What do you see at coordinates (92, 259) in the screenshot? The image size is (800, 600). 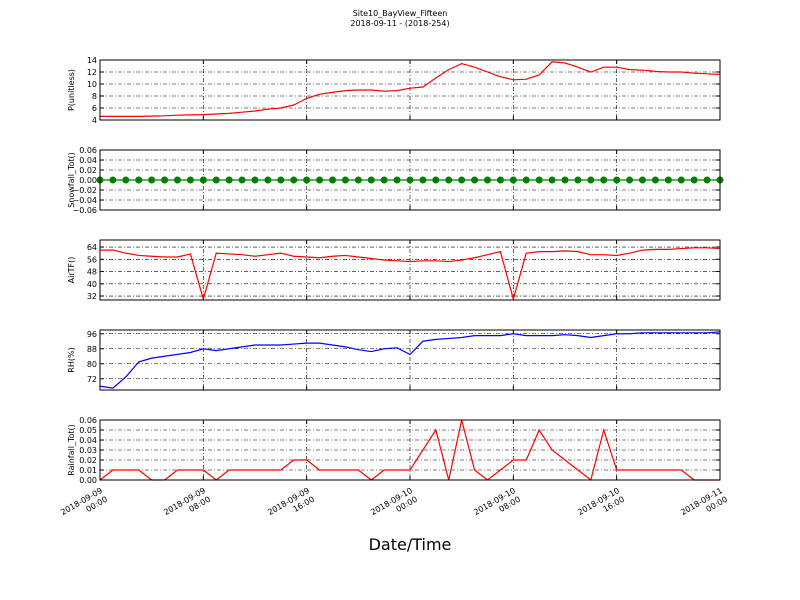 I see `y-tick-label: 56` at bounding box center [92, 259].